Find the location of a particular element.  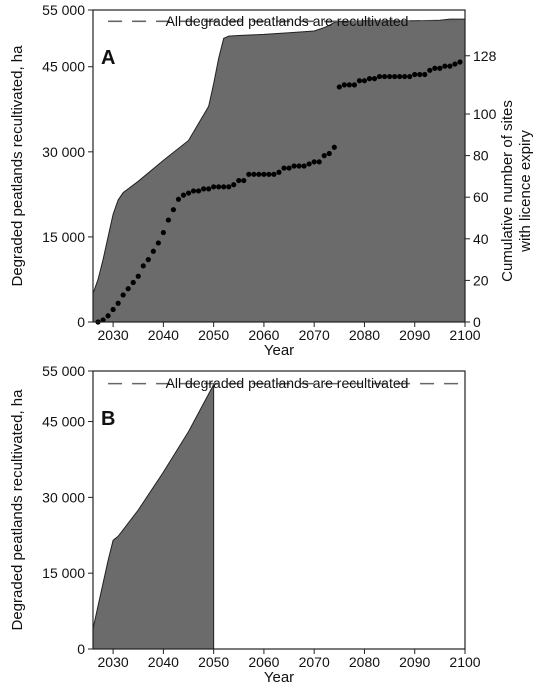

y2-tick-label: 100 is located at coordinates (485, 114).